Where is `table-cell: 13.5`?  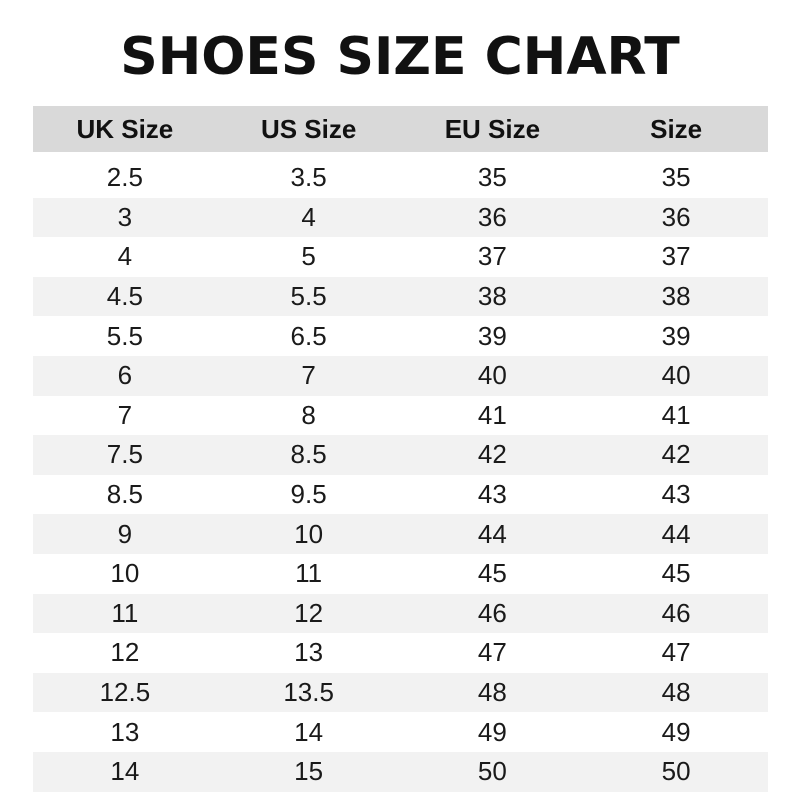 table-cell: 13.5 is located at coordinates (308, 692).